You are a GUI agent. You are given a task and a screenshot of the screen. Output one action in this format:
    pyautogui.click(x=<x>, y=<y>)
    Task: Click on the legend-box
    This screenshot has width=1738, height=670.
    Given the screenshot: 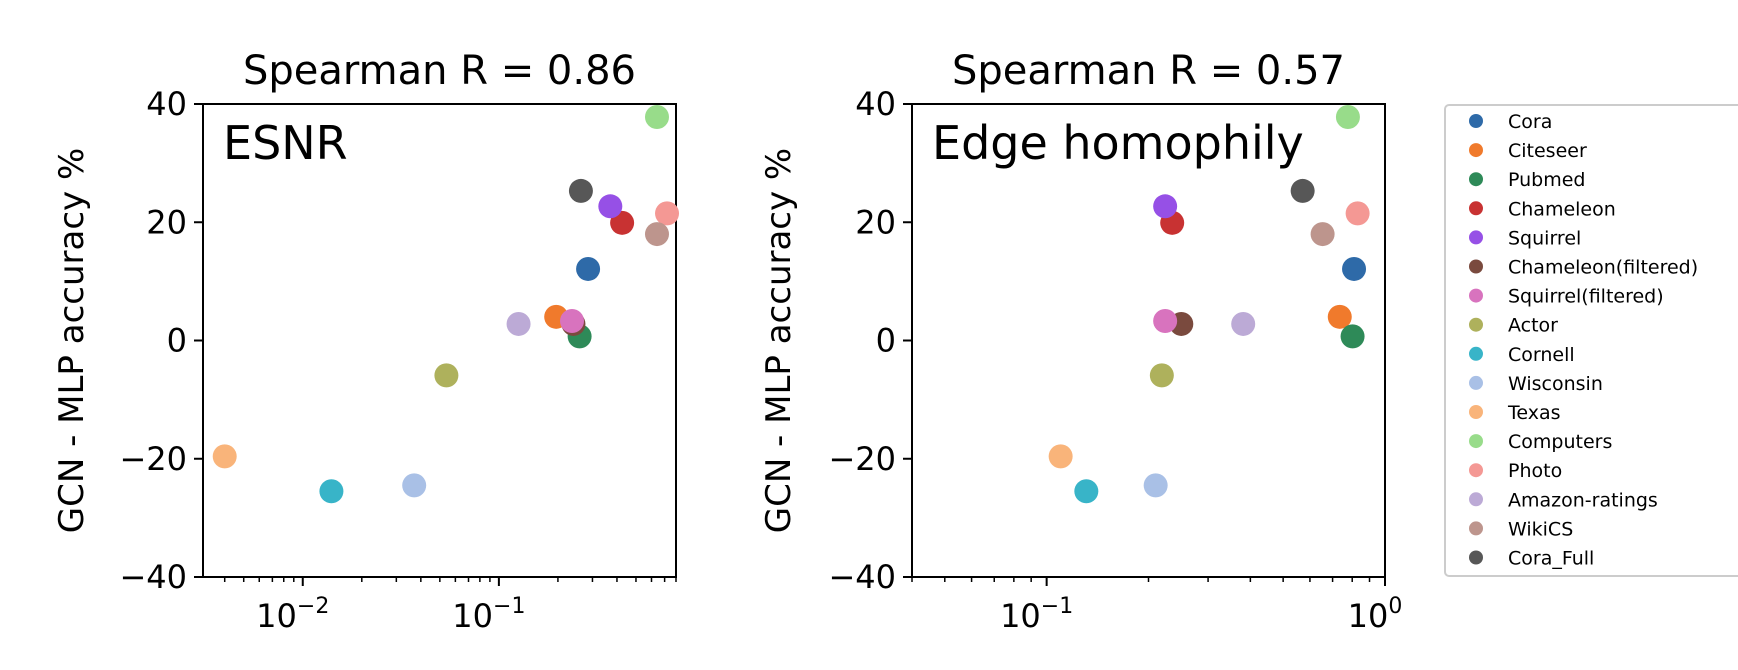 What is the action you would take?
    pyautogui.click(x=1591, y=340)
    